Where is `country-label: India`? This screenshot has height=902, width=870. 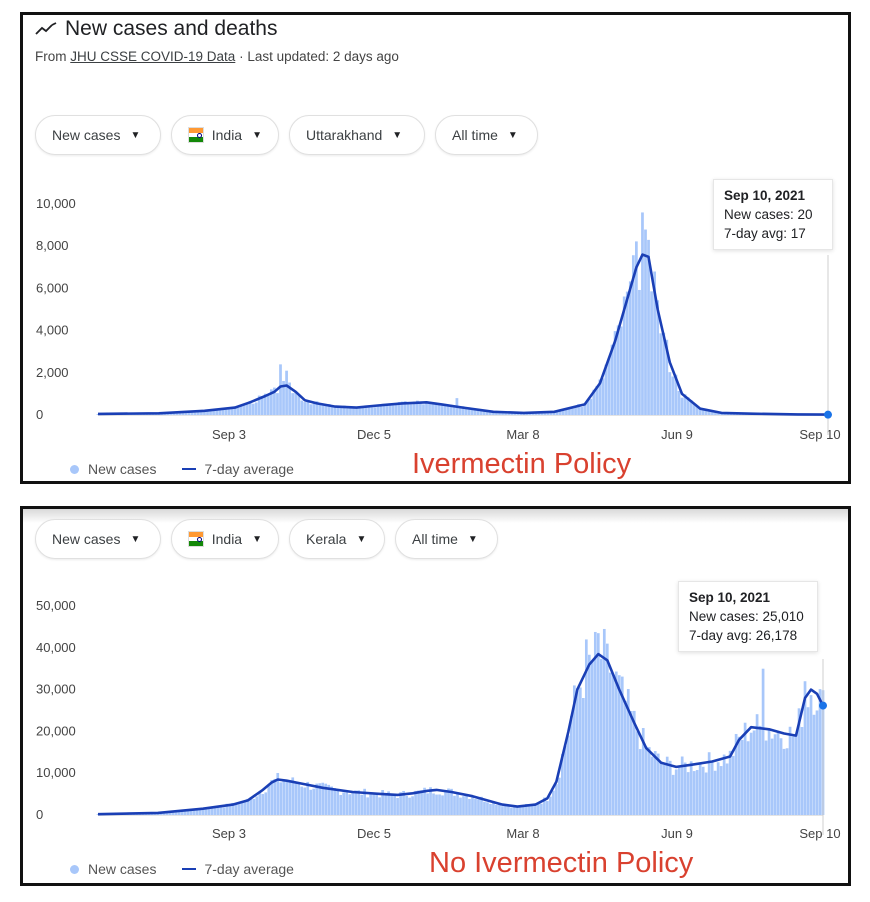 country-label: India is located at coordinates (227, 135).